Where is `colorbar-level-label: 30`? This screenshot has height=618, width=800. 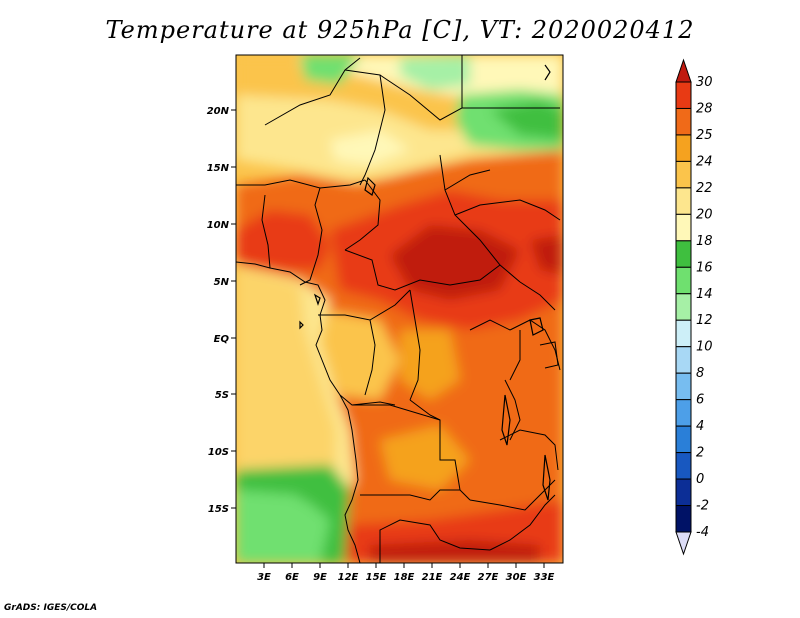
colorbar-level-label: 30 is located at coordinates (704, 82).